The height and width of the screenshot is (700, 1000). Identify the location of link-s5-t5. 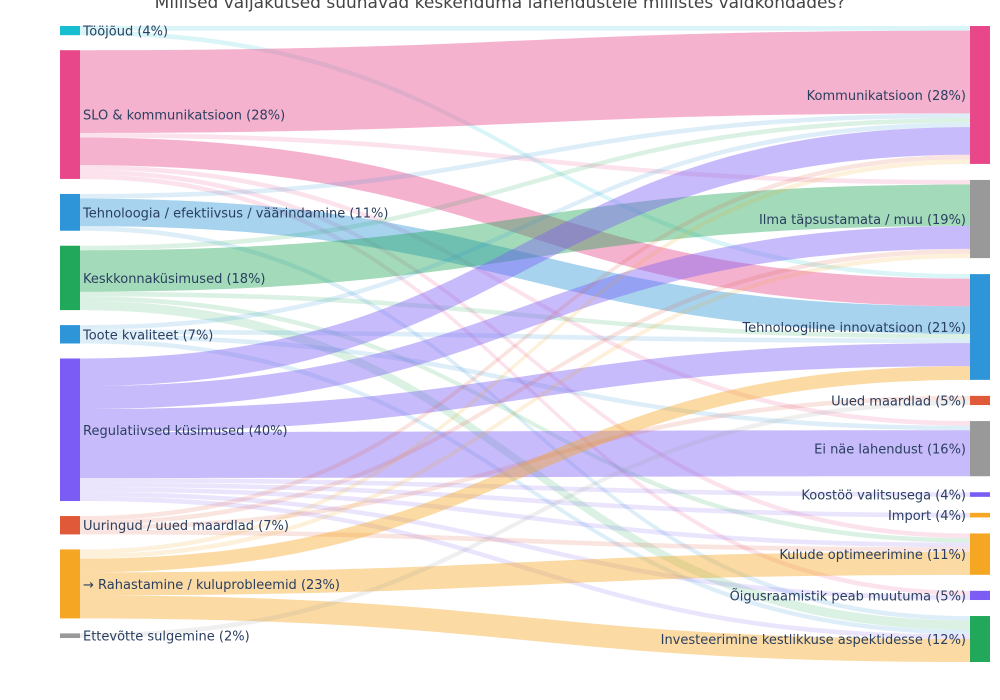
(525, 382).